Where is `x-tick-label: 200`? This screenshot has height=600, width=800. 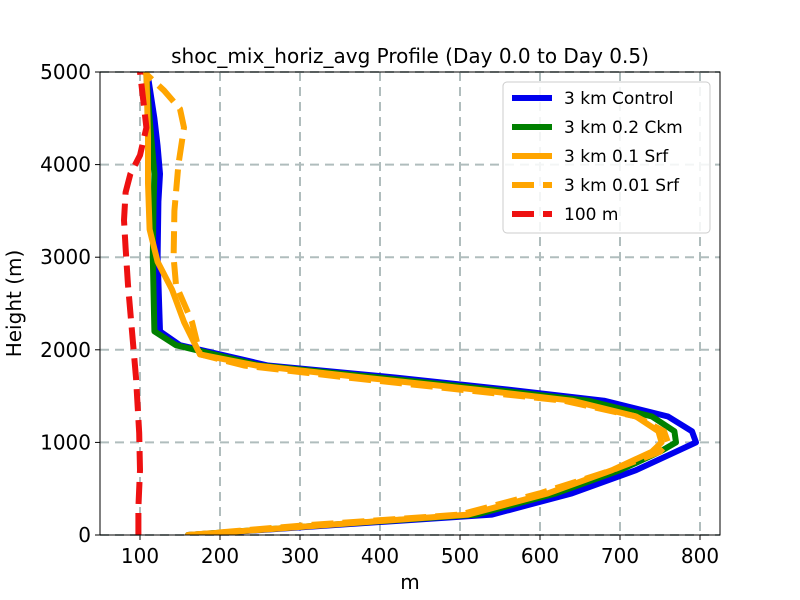 x-tick-label: 200 is located at coordinates (220, 556).